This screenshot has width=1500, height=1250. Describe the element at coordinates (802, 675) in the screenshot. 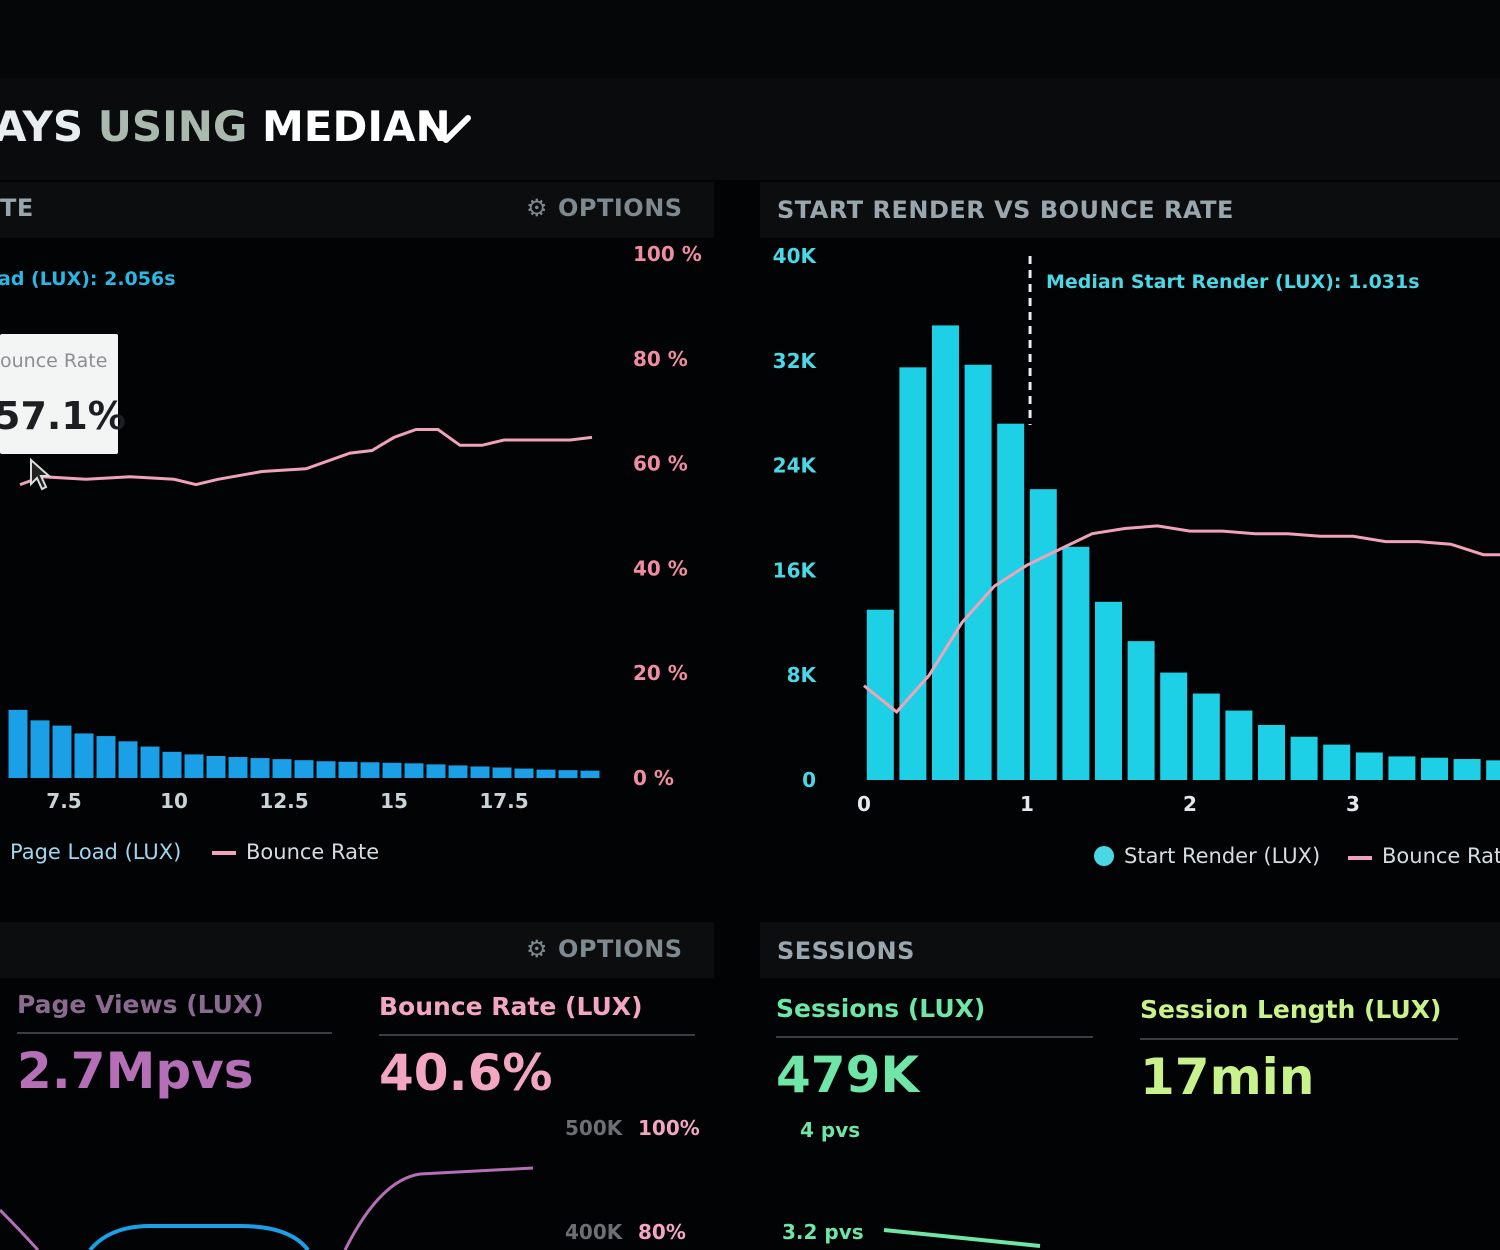

I see `y-tick-label: 8K` at that location.